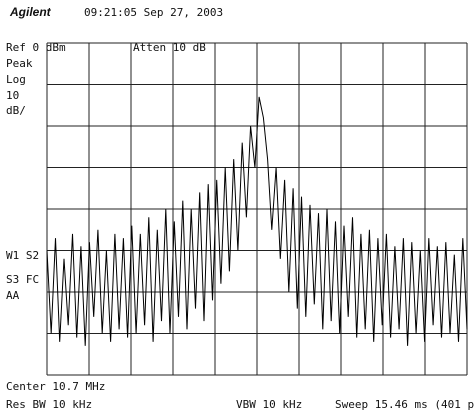  What do you see at coordinates (30, 12) in the screenshot?
I see `brand: Agilent` at bounding box center [30, 12].